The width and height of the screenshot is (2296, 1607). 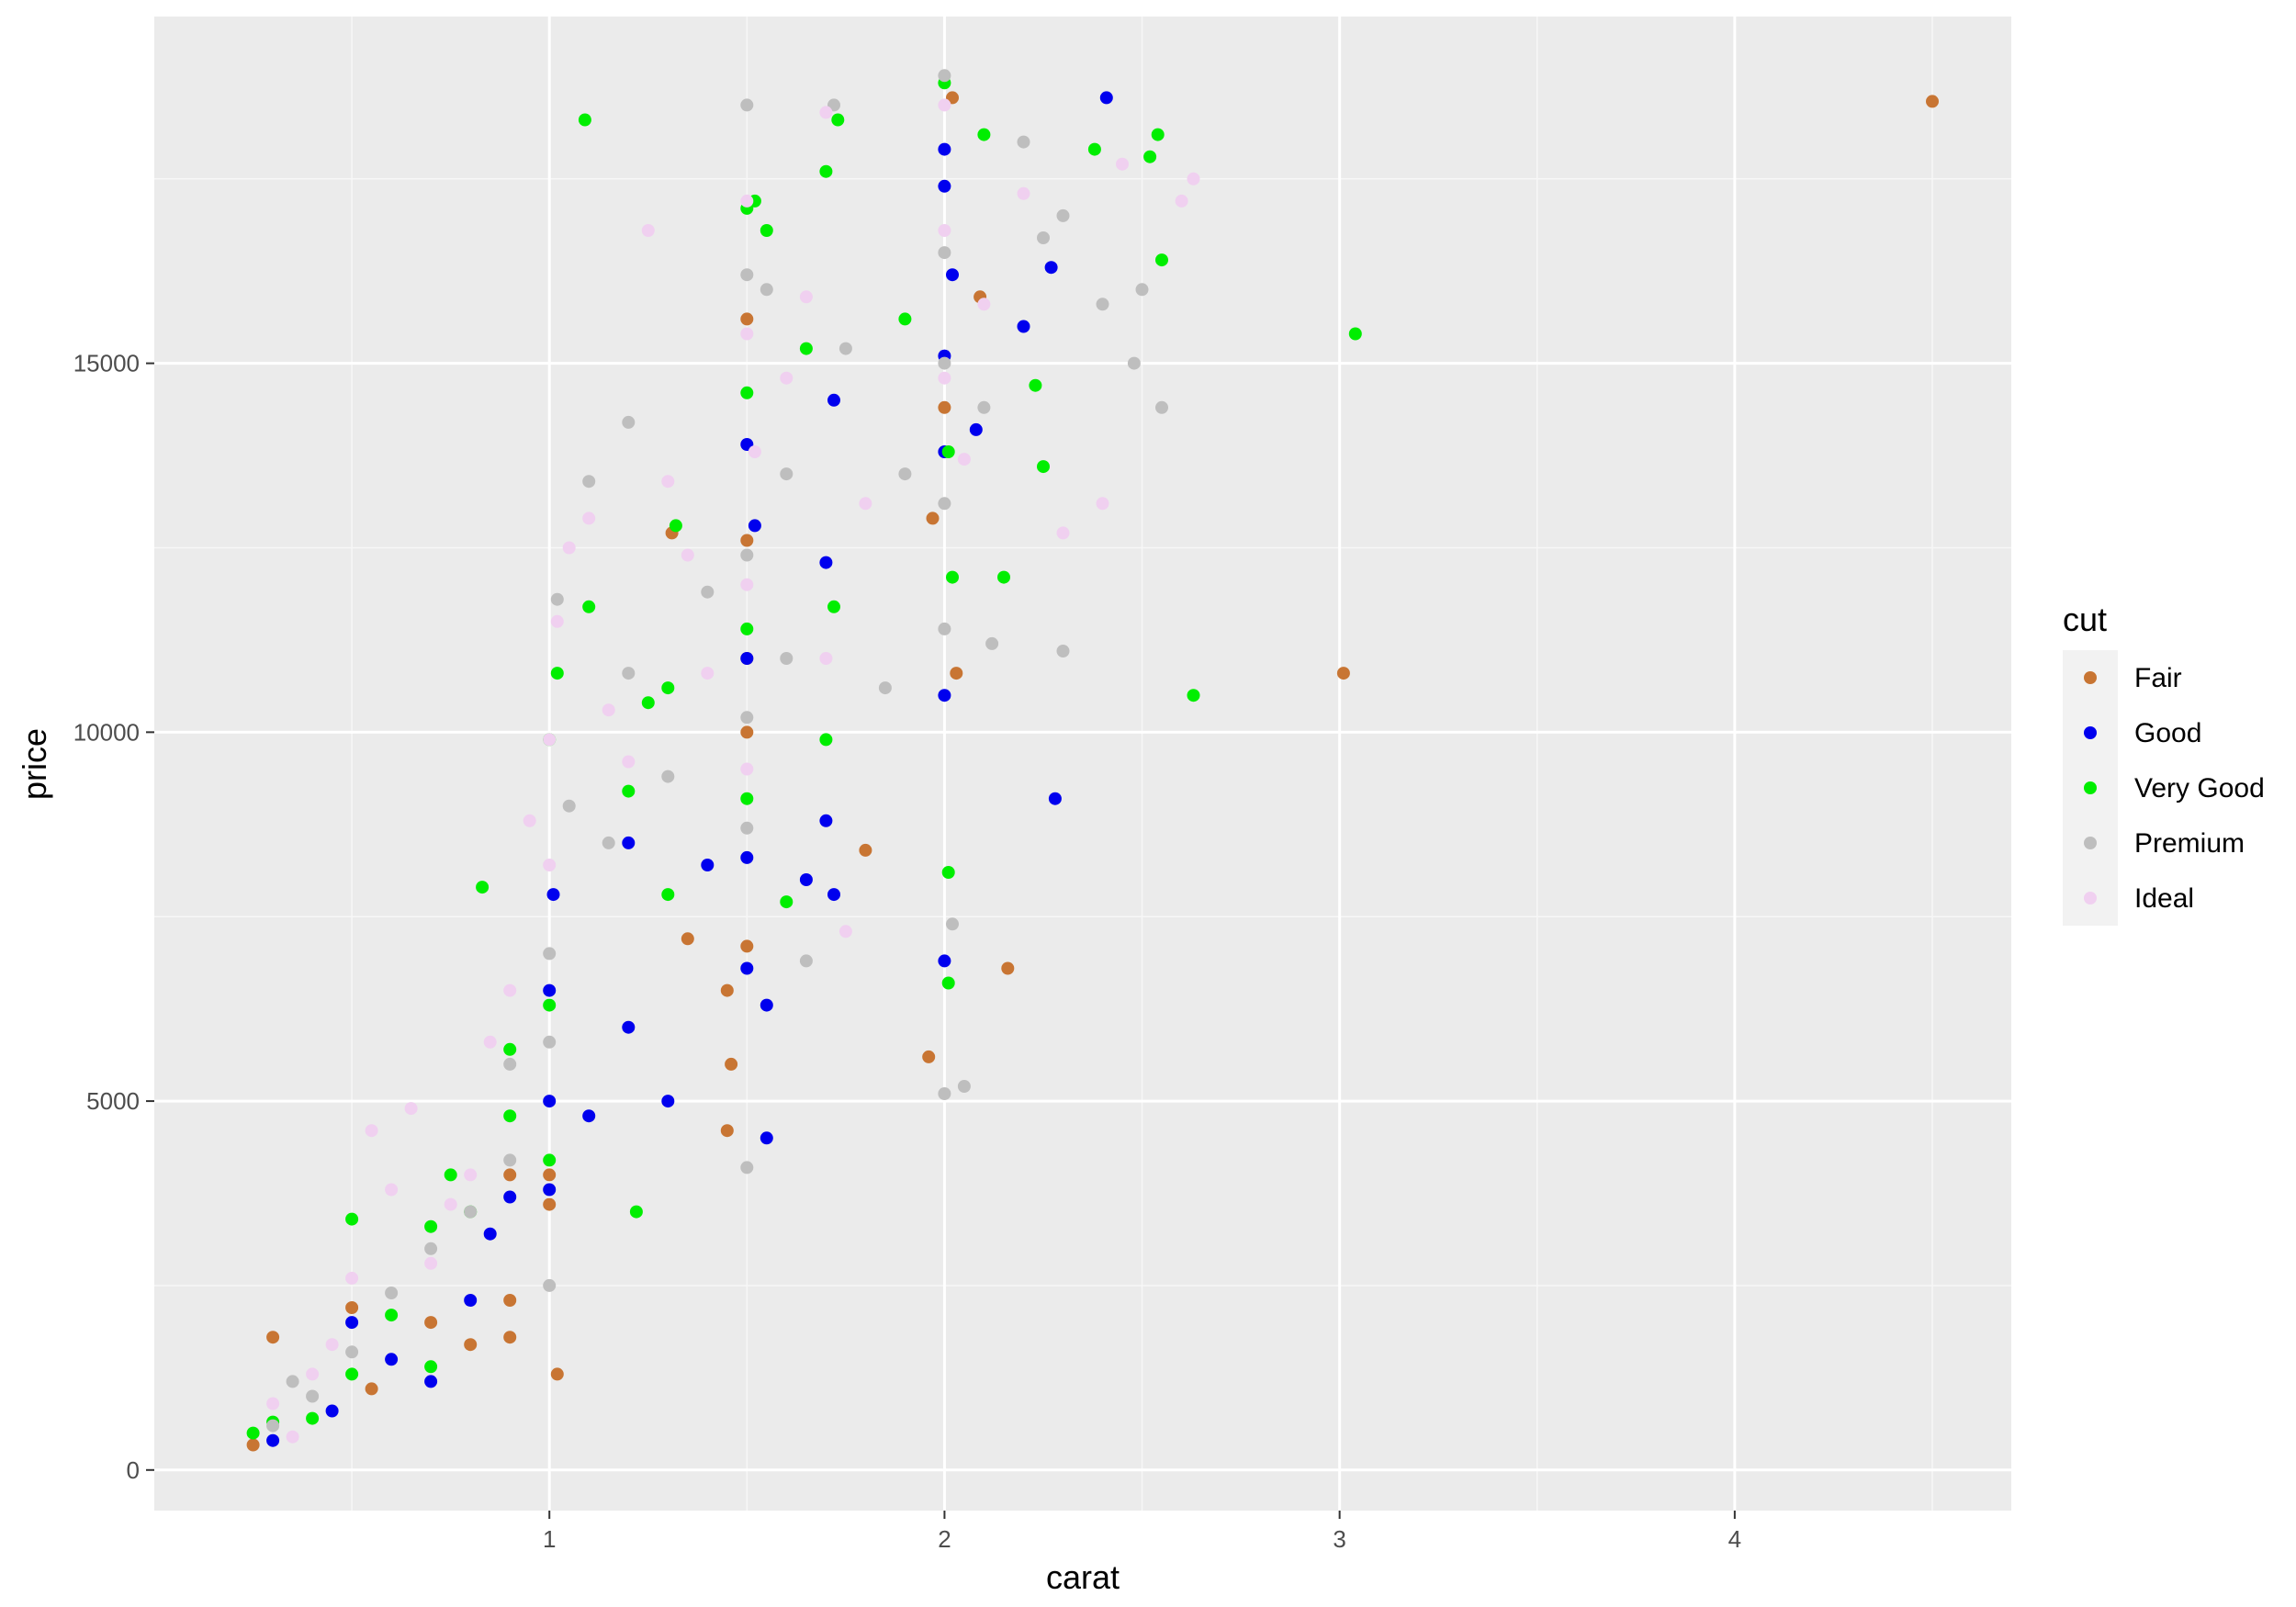 I want to click on legend-label-very-good: Very Good, so click(x=2199, y=788).